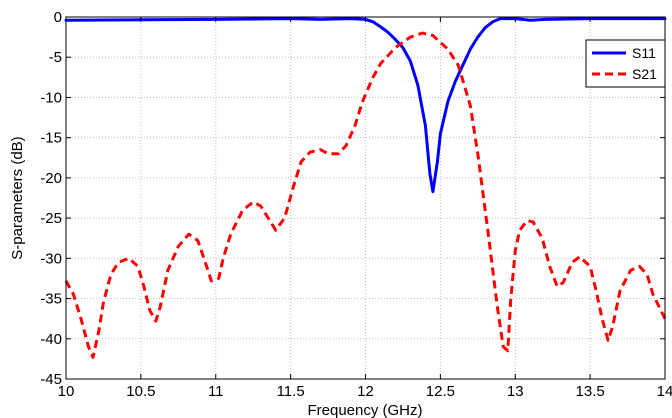 The image size is (672, 418). What do you see at coordinates (664, 391) in the screenshot?
I see `x-tick-label: 14` at bounding box center [664, 391].